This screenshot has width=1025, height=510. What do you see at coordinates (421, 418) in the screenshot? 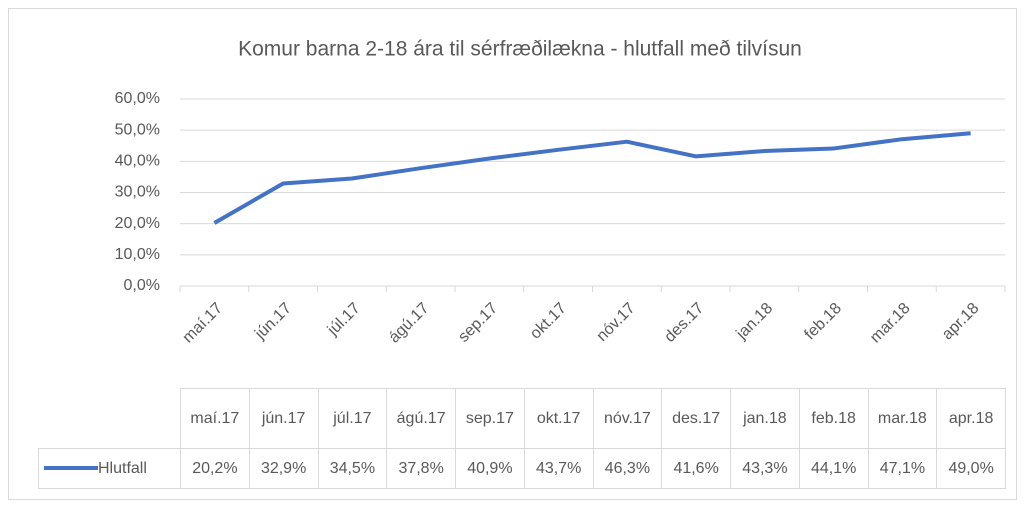
I see `table-header-cell: ágú.17` at bounding box center [421, 418].